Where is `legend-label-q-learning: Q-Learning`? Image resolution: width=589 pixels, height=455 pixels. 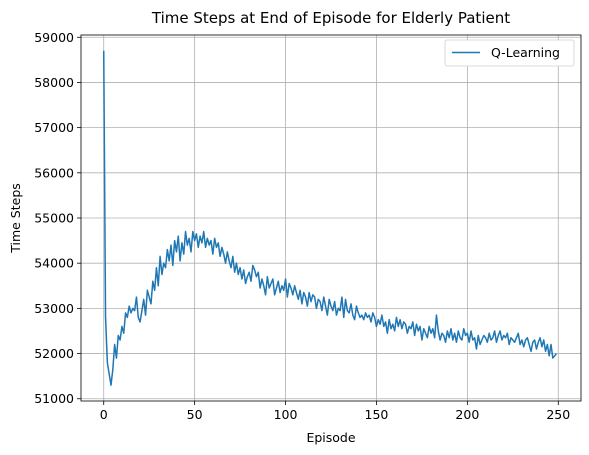
legend-label-q-learning: Q-Learning is located at coordinates (525, 52).